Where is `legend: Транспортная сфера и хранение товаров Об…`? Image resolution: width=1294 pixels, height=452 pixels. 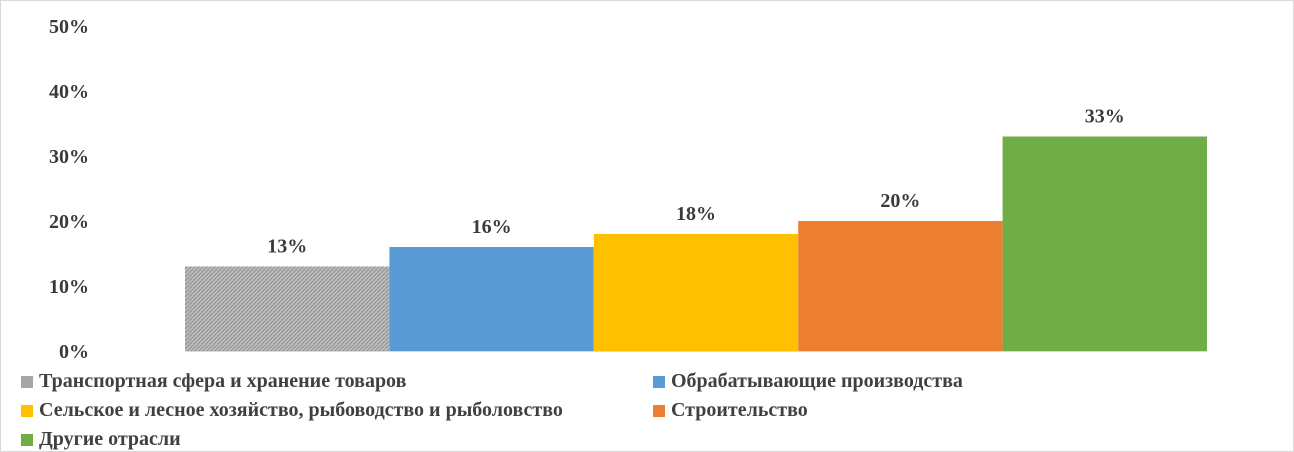 legend: Транспортная сфера и хранение товаров Об… is located at coordinates (492, 409).